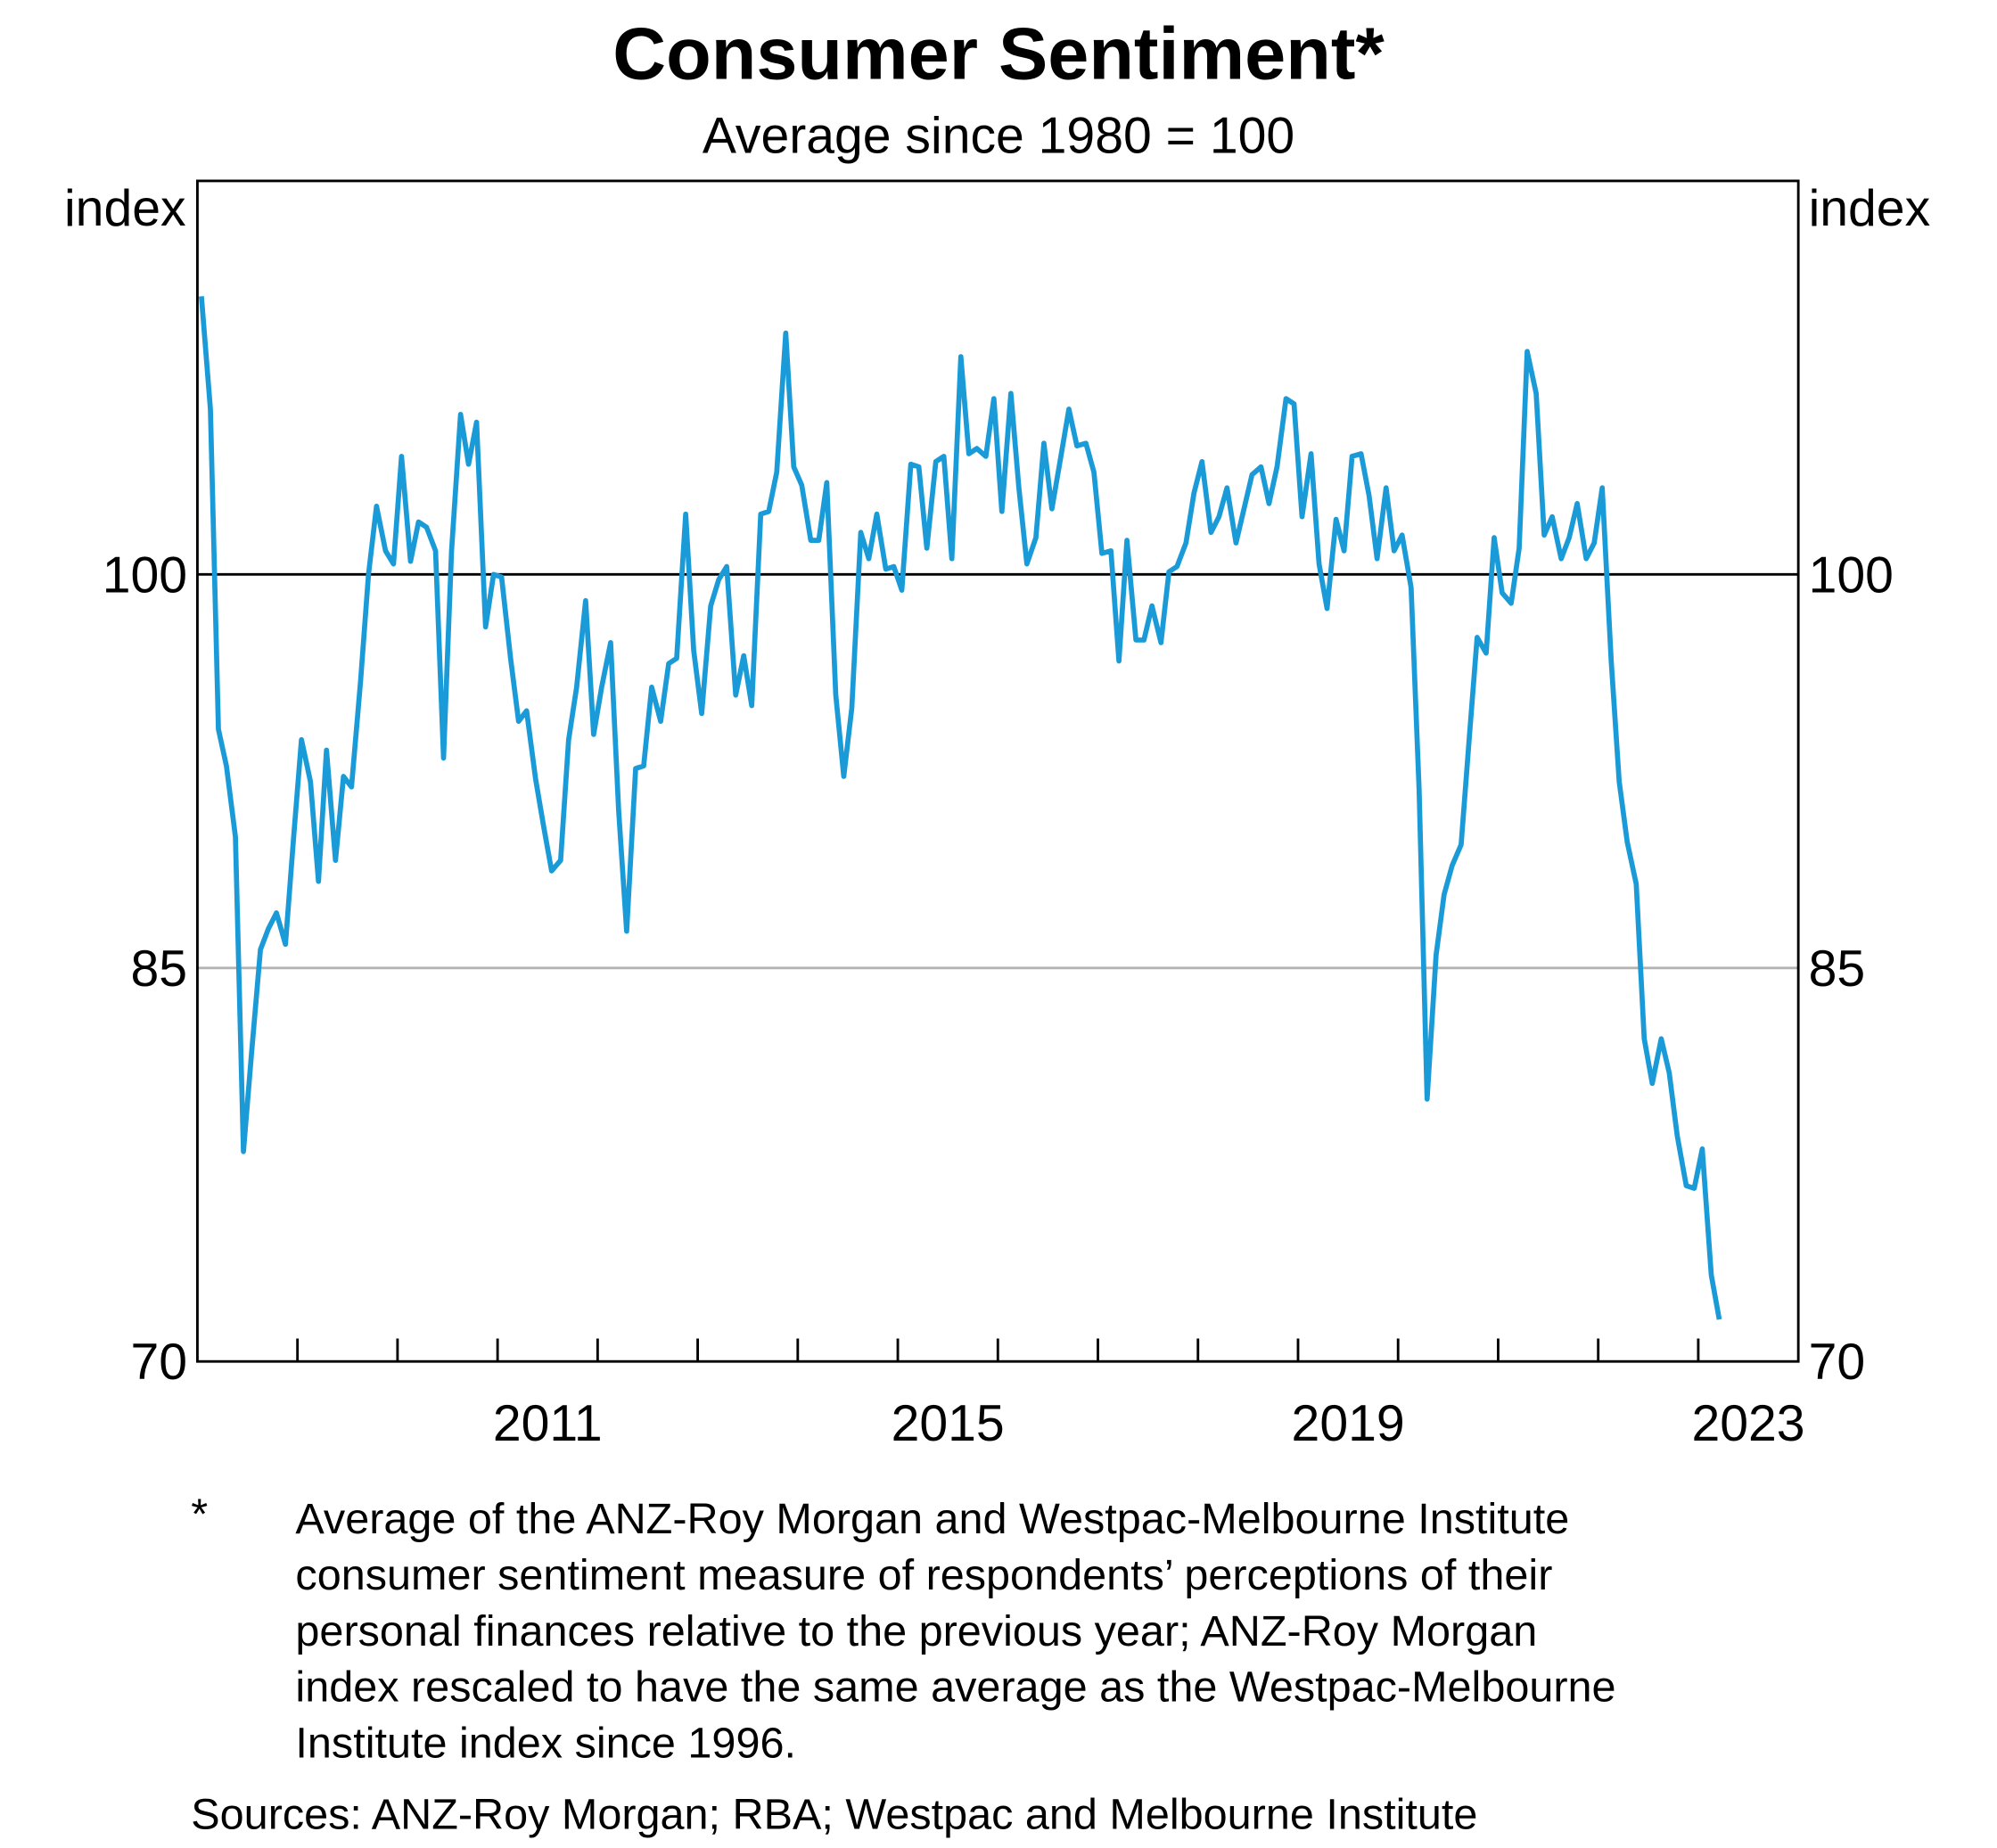 The height and width of the screenshot is (1848, 1997). Describe the element at coordinates (199, 1514) in the screenshot. I see `footnote-marker: *` at that location.